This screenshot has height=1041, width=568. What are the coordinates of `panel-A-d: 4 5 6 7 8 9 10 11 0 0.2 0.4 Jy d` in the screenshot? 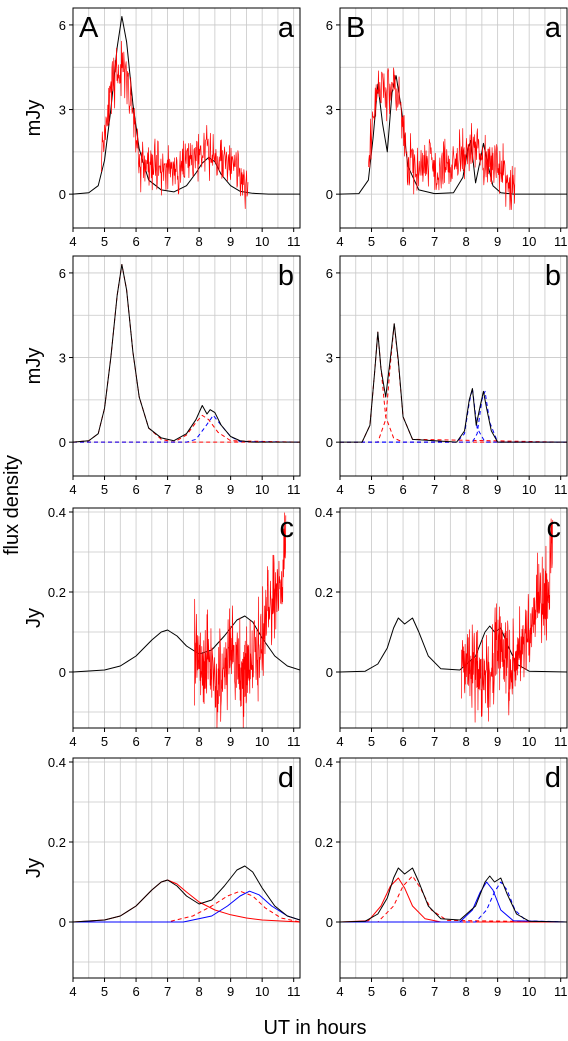 It's located at (162, 877).